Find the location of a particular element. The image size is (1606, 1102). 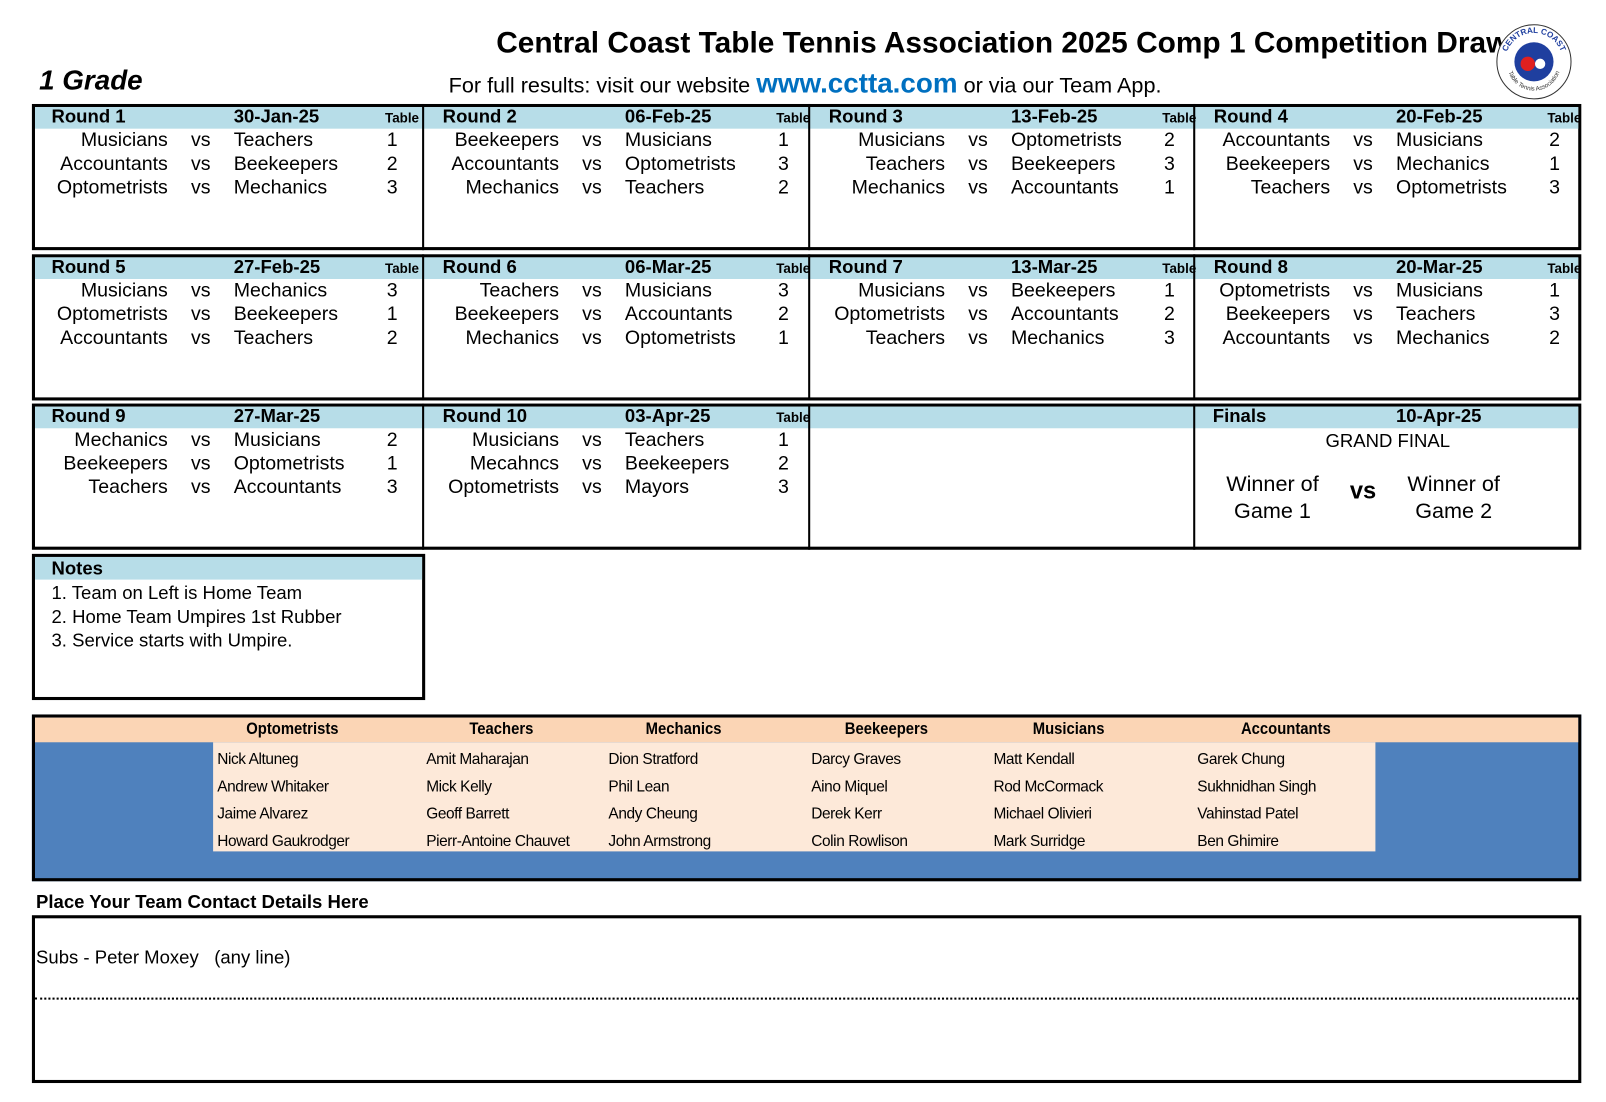

round-row is located at coordinates (806, 476).